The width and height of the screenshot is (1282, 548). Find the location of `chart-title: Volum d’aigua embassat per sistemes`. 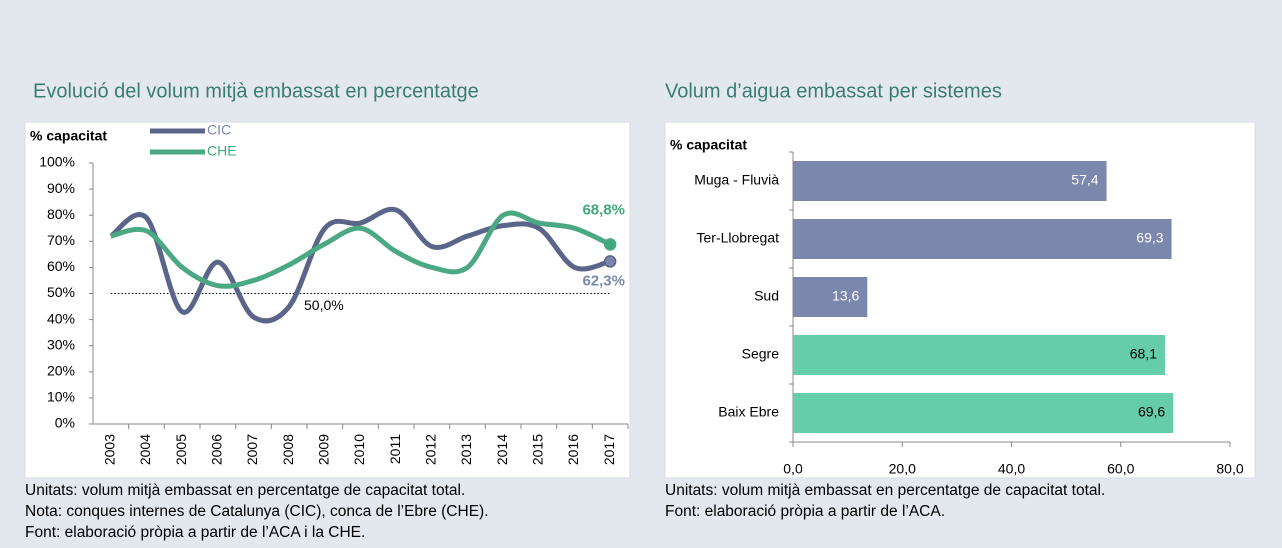

chart-title: Volum d’aigua embassat per sistemes is located at coordinates (833, 91).